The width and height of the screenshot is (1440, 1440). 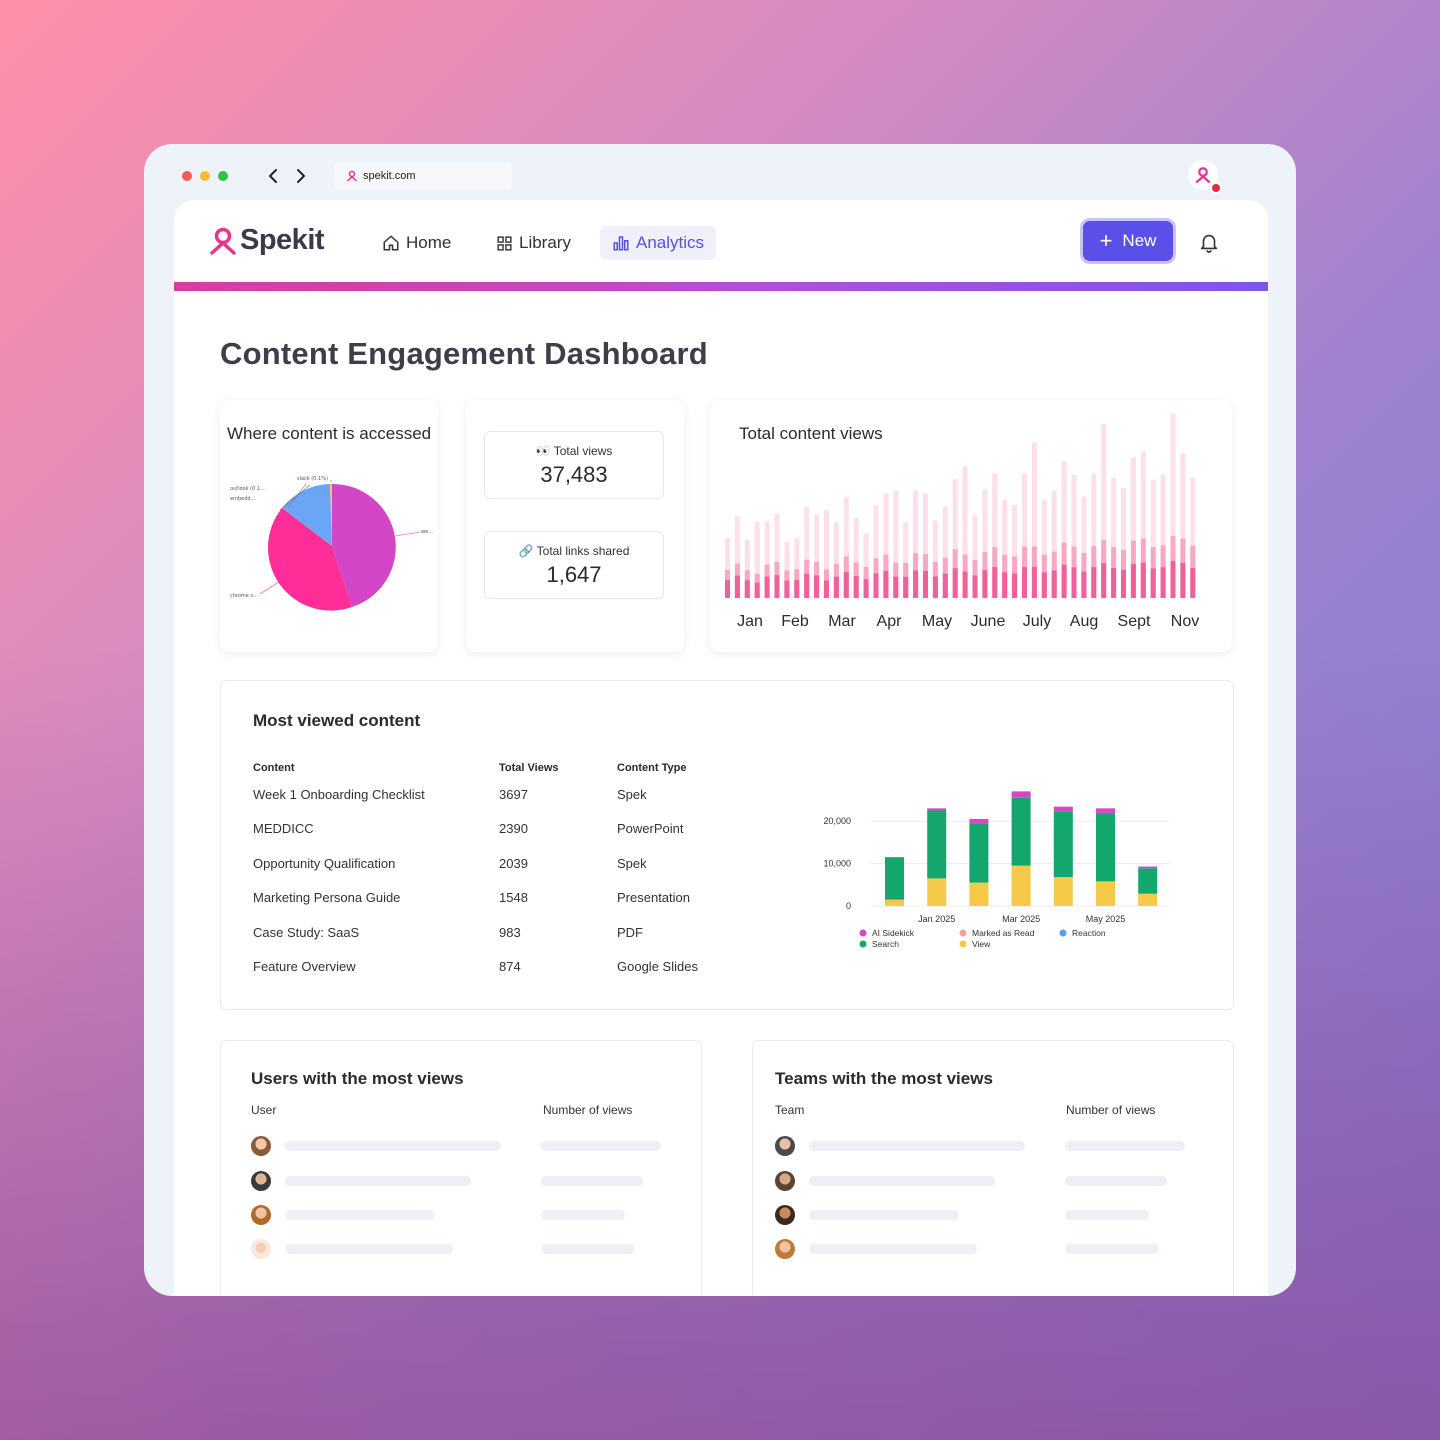 I want to click on legend-label: Reaction, so click(x=1089, y=933).